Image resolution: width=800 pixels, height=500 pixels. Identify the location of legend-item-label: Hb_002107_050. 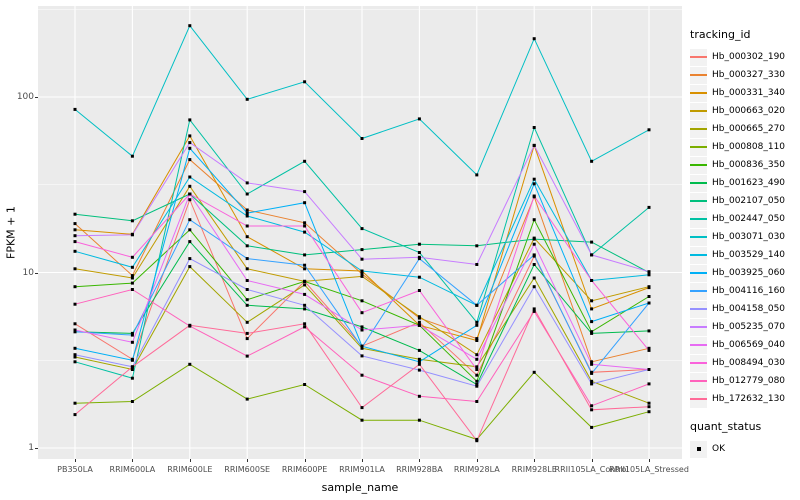
(749, 201).